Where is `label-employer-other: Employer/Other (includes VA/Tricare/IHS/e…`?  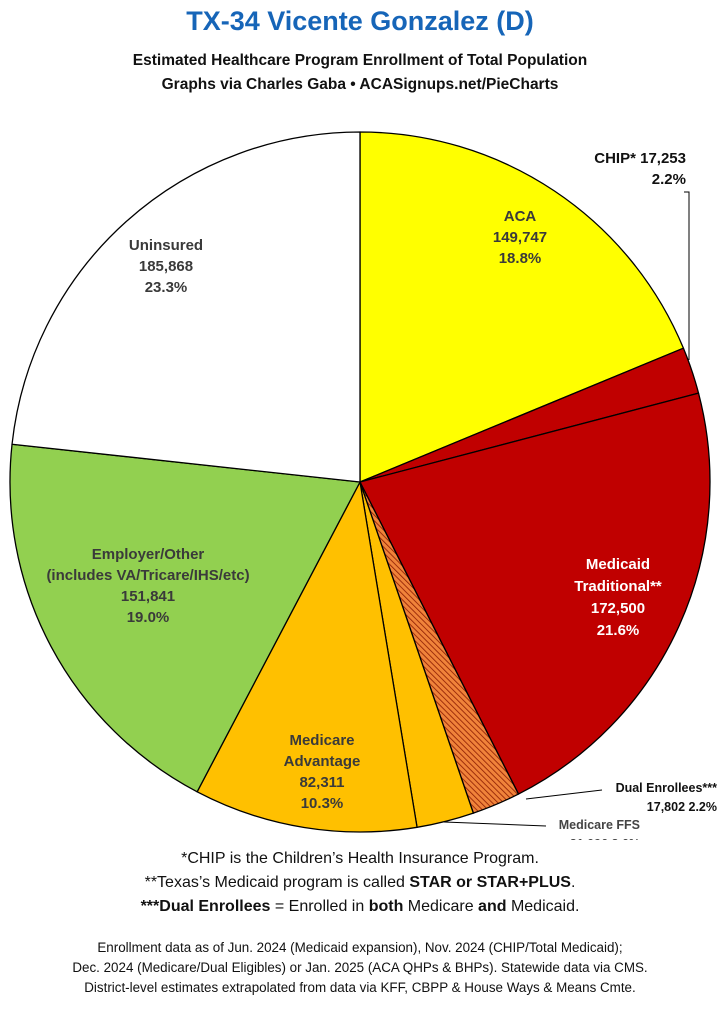
label-employer-other: Employer/Other (includes VA/Tricare/IHS/e… is located at coordinates (147, 586).